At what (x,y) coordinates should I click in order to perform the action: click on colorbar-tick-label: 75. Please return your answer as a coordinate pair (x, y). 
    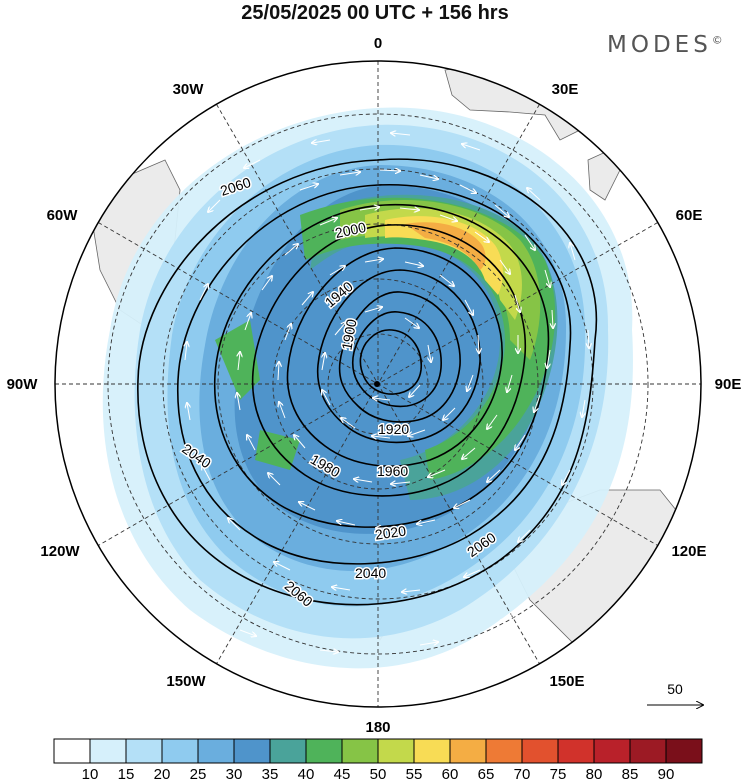
    Looking at the image, I should click on (558, 774).